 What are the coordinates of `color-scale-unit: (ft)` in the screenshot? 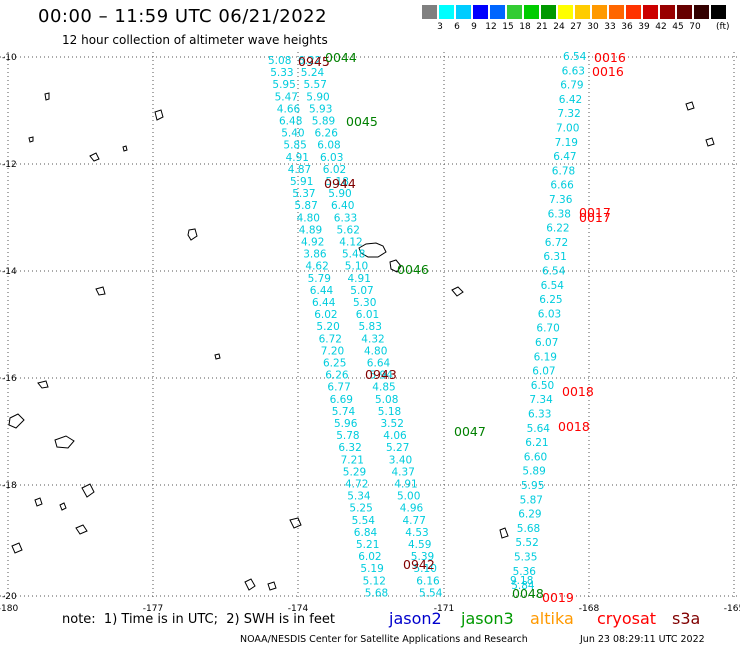 It's located at (723, 27).